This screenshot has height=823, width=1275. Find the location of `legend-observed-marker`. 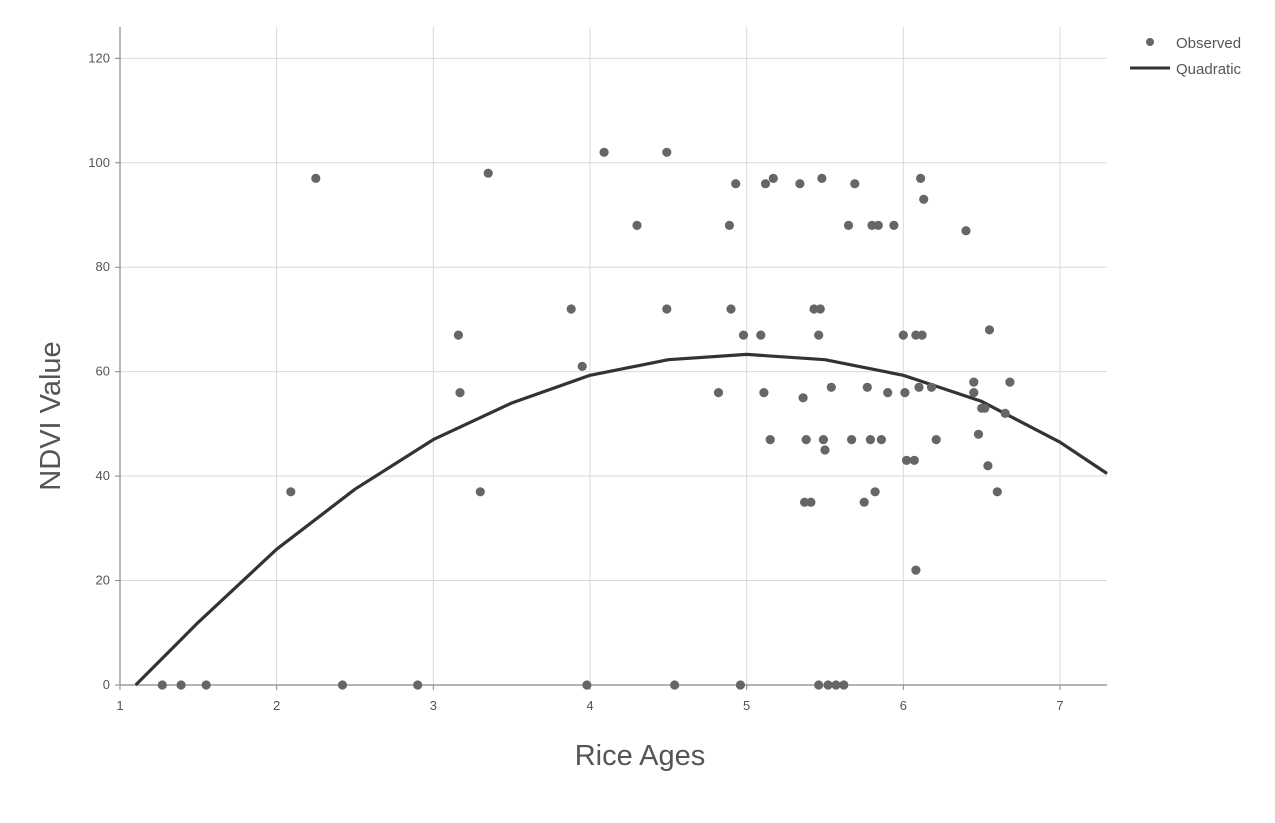

legend-observed-marker is located at coordinates (1150, 42).